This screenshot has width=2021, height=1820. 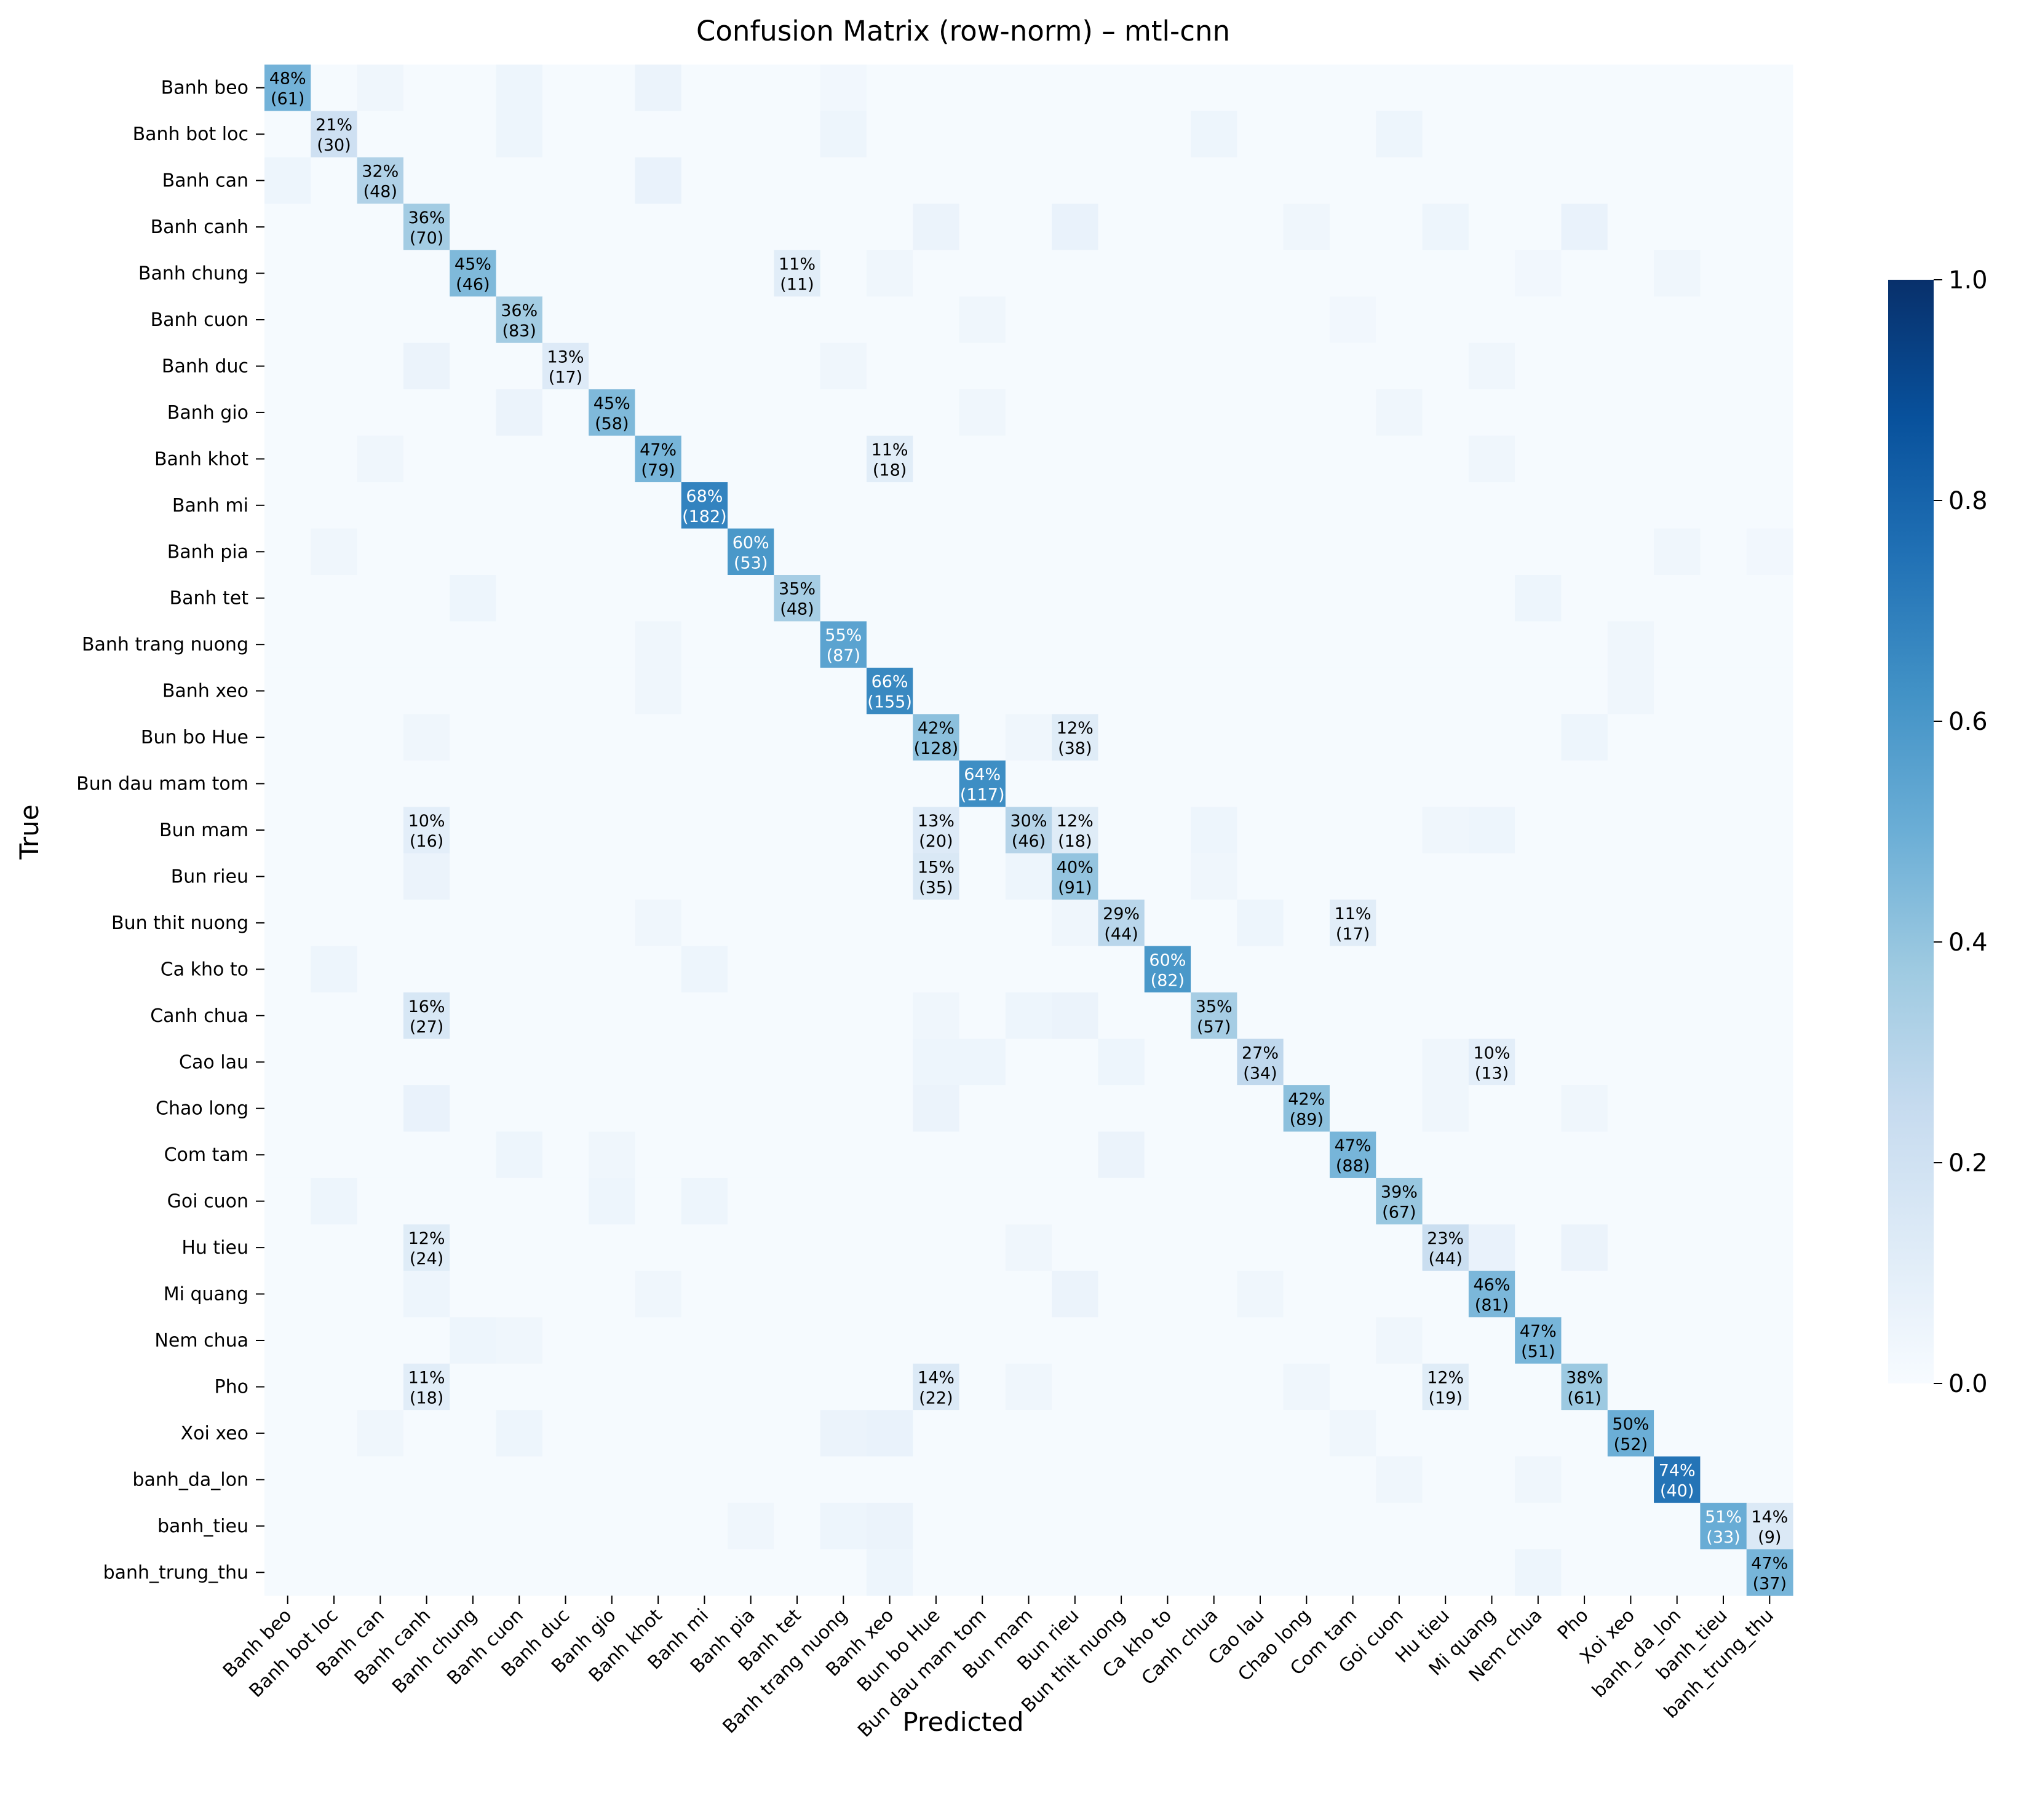 I want to click on cell-percent-label: 68%, so click(x=704, y=496).